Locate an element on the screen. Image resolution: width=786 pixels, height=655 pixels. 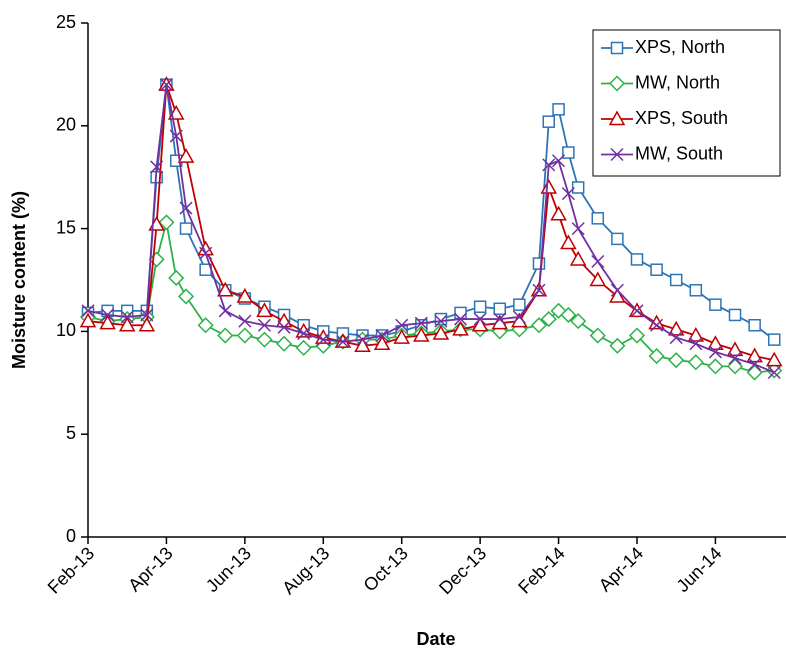
y-tick-label: 25 is located at coordinates (66, 22).